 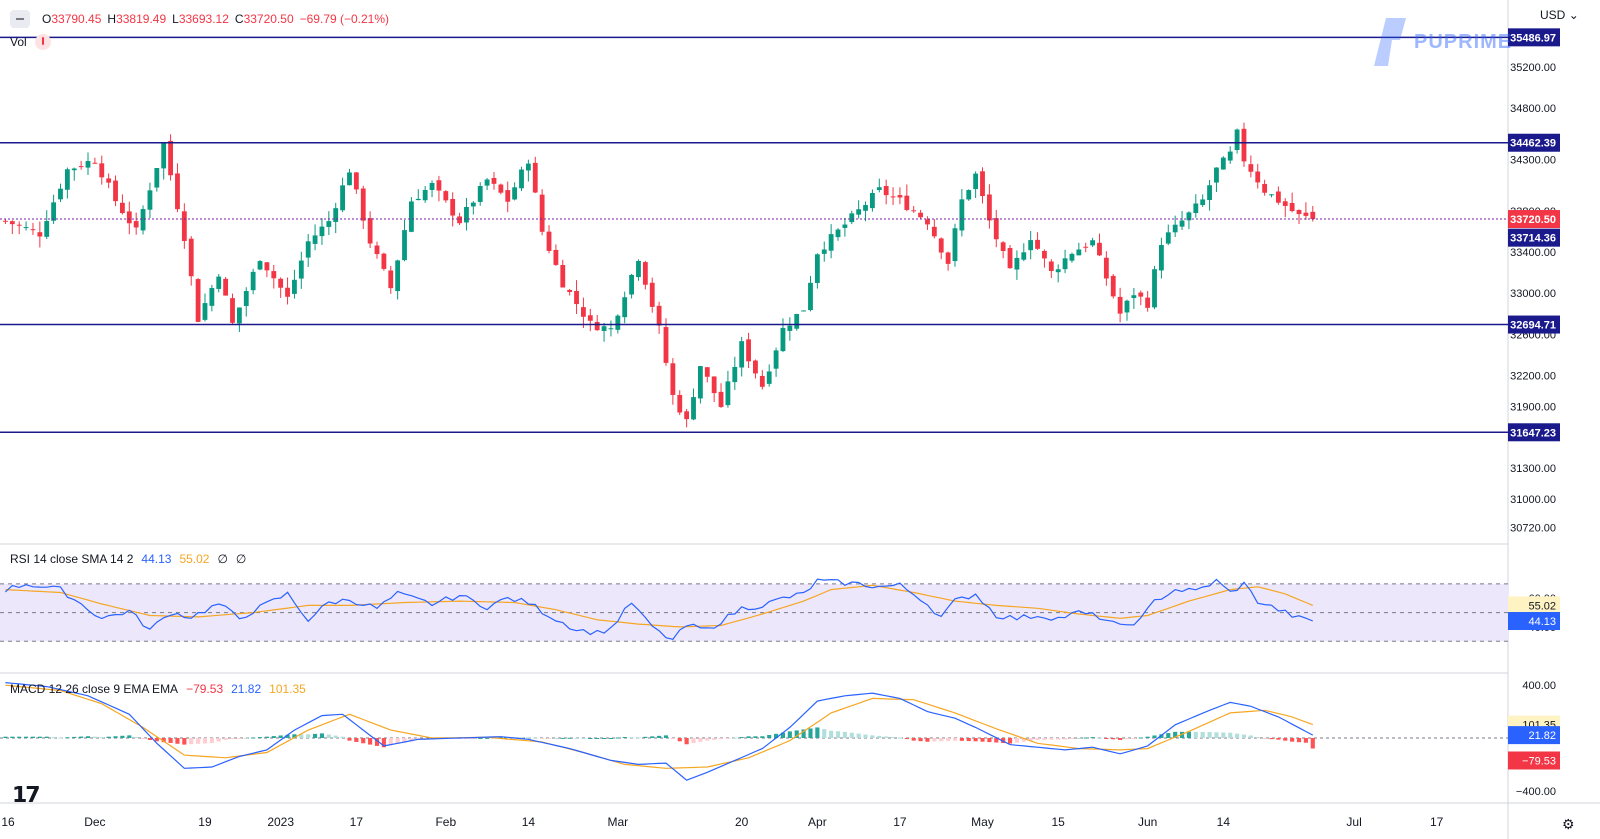 What do you see at coordinates (1568, 824) in the screenshot?
I see `gear-icon: ⚙` at bounding box center [1568, 824].